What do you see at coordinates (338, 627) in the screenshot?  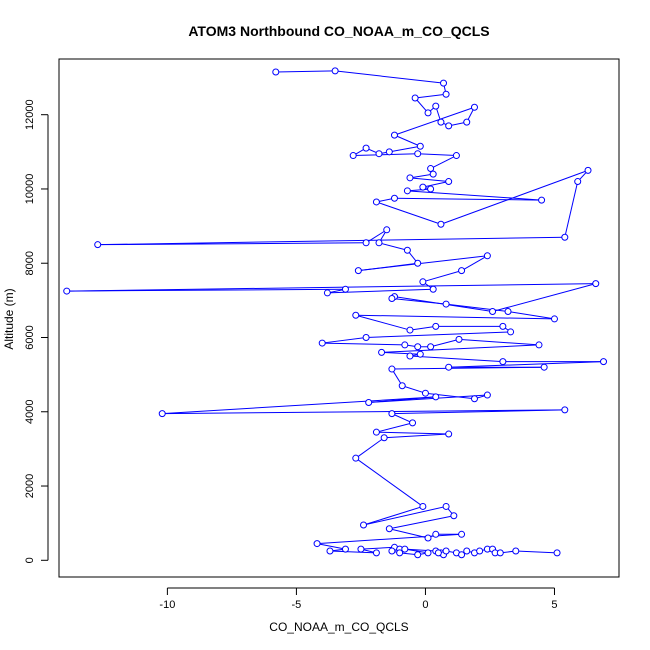 I see `x-axis-label: CO_NOAA_m_CO_QCLS` at bounding box center [338, 627].